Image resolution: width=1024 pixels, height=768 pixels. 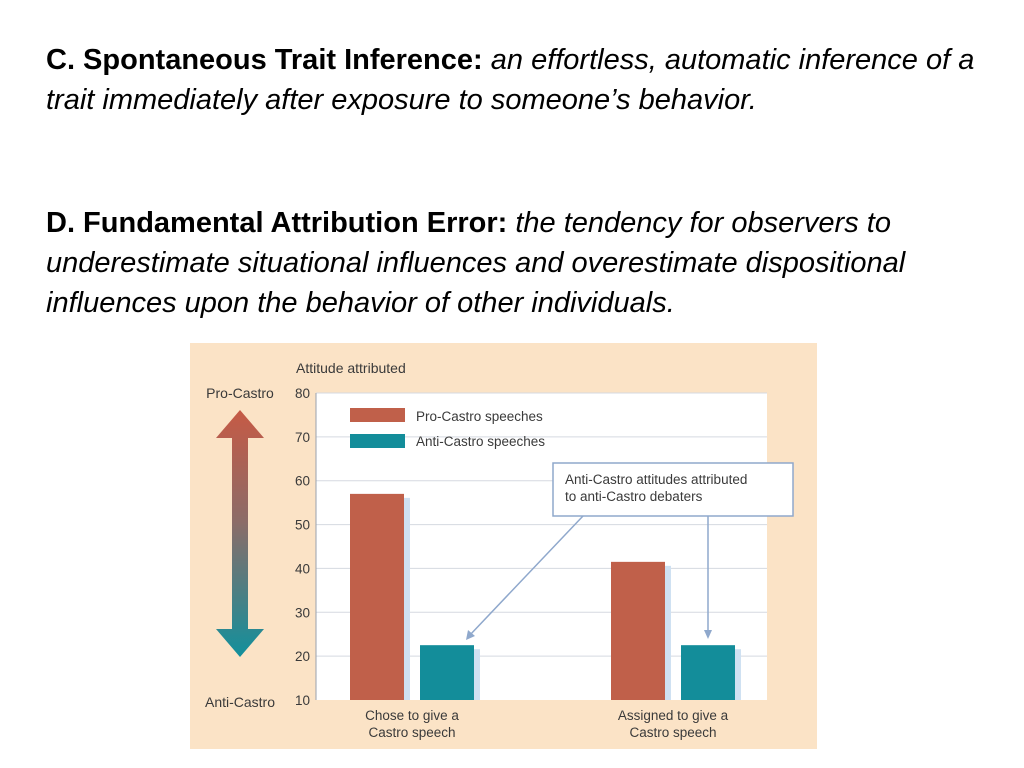 I want to click on annotation-box, so click(x=673, y=489).